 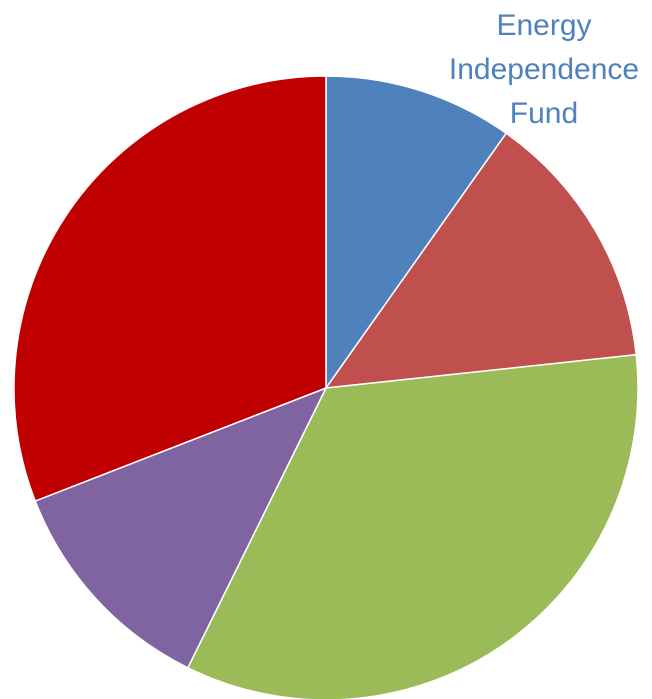 I want to click on slice-label-line: Independence, so click(x=544, y=69).